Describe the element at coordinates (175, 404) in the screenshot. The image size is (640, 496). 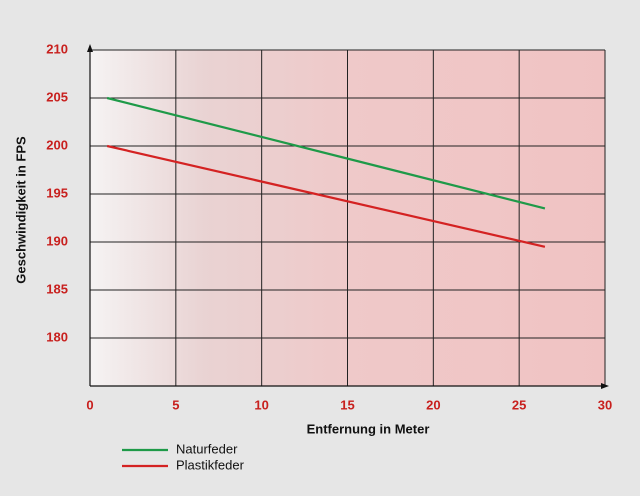
I see `x-tick-label: 5` at that location.